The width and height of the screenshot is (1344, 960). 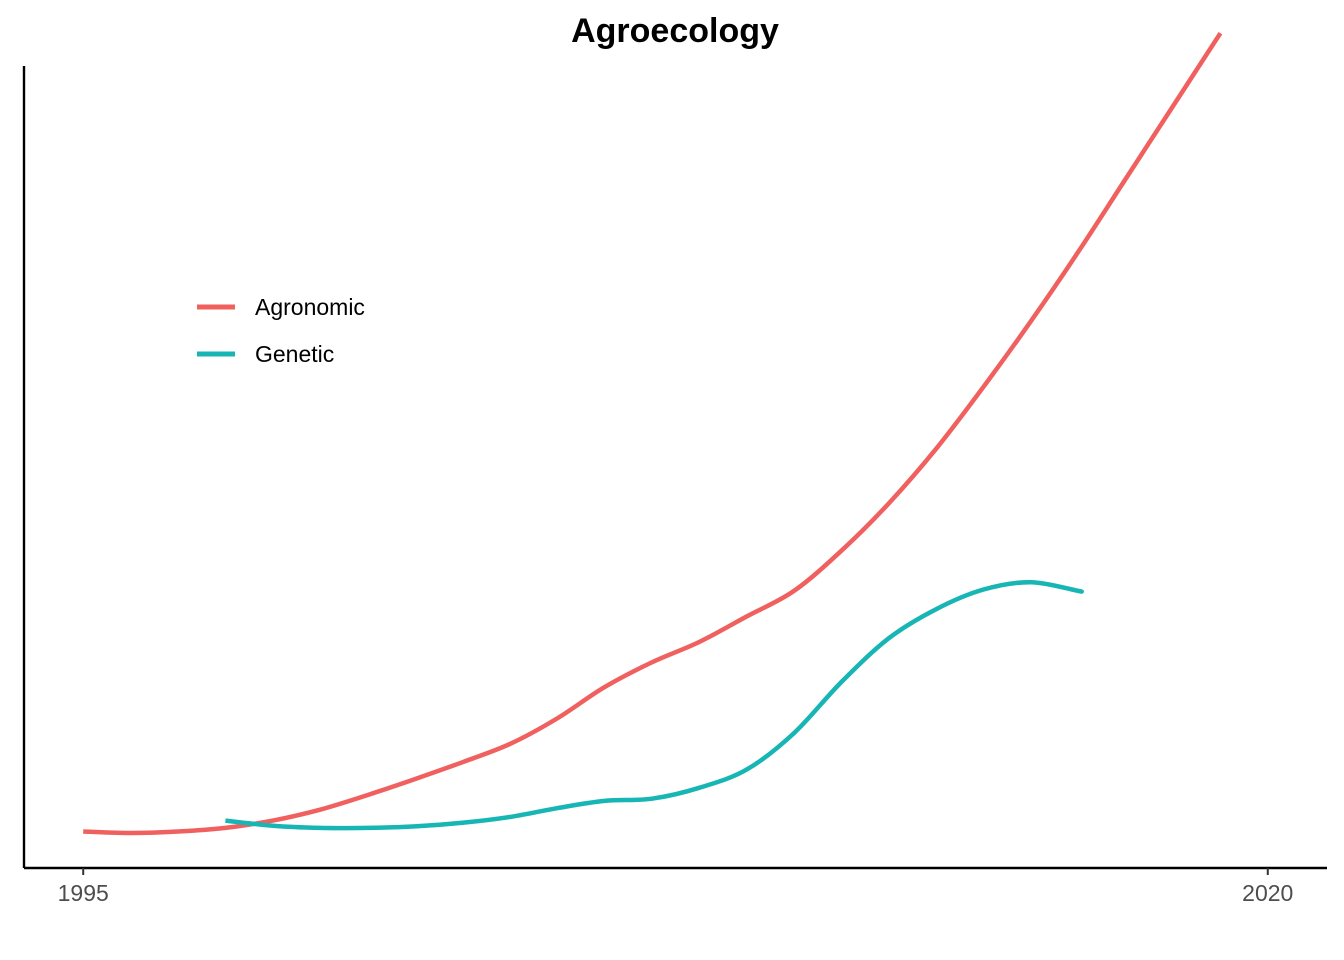 I want to click on legend: Agronomic Genetic, so click(x=281, y=330).